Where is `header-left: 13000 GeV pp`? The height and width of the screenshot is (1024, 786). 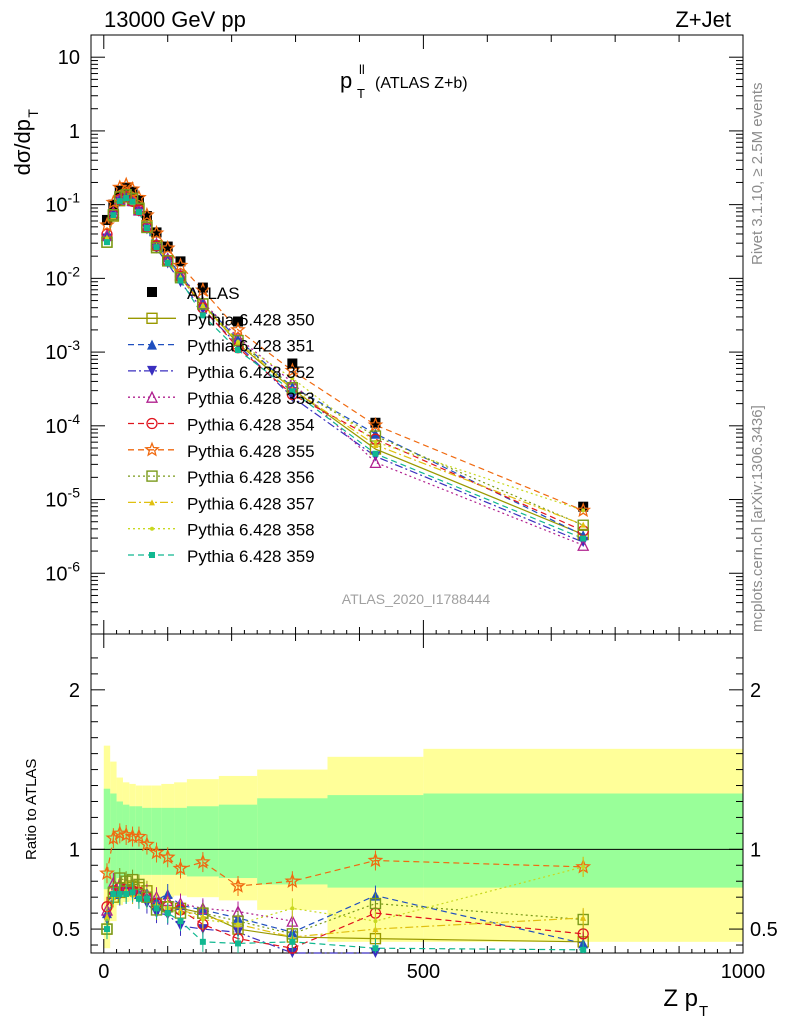
header-left: 13000 GeV pp is located at coordinates (175, 19).